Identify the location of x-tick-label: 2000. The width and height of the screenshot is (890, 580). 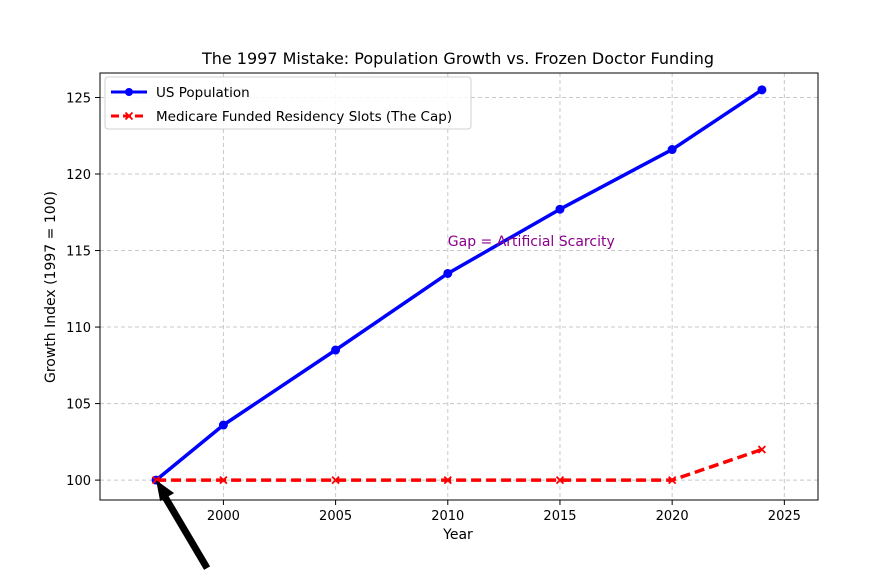
(223, 516).